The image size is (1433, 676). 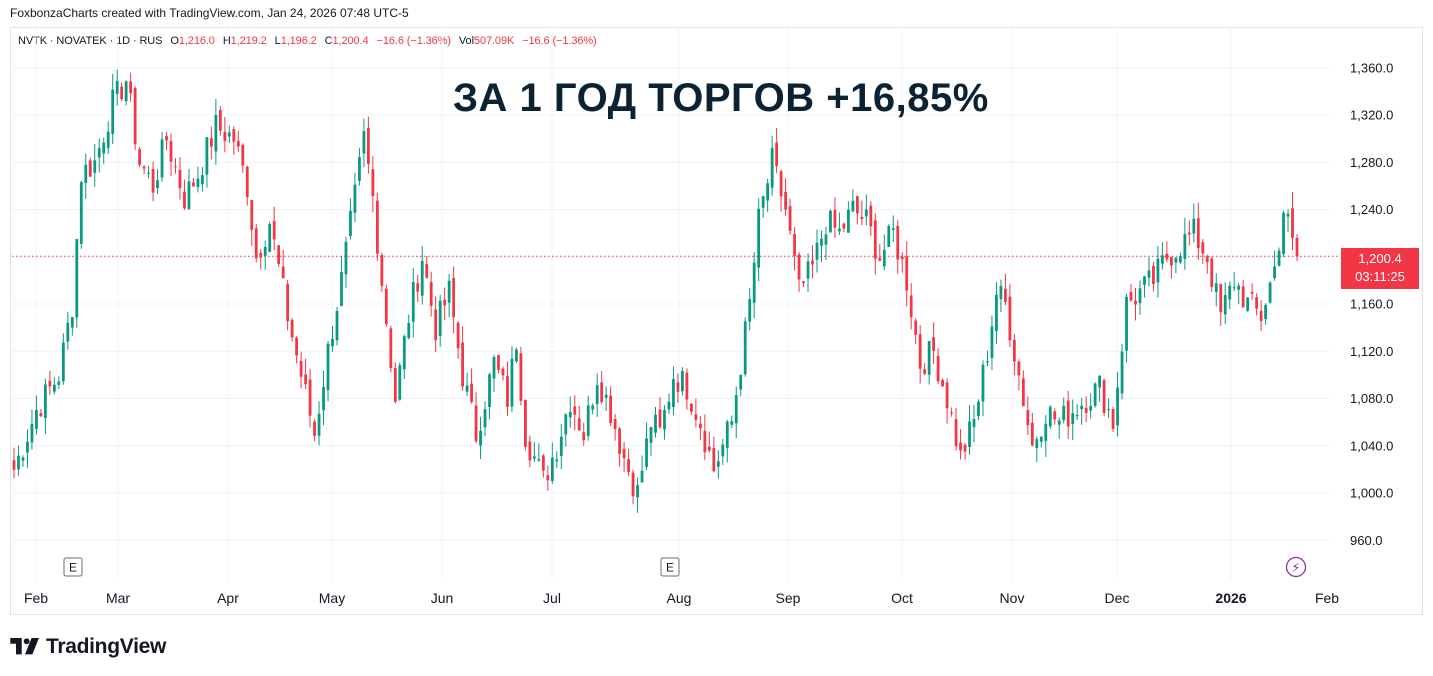 I want to click on tradingview-logo: TradingView, so click(x=88, y=647).